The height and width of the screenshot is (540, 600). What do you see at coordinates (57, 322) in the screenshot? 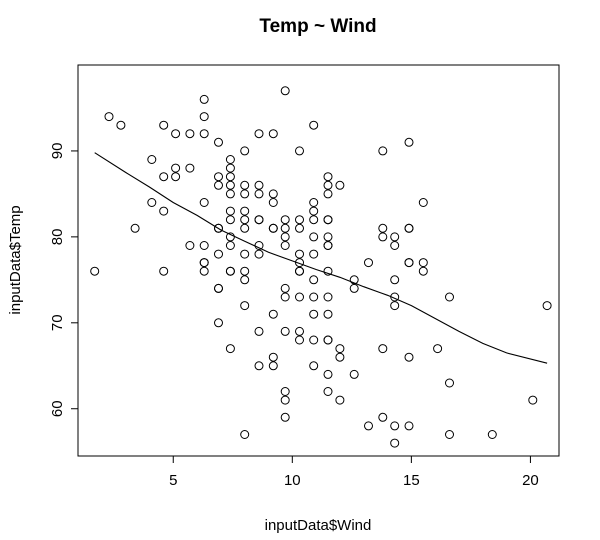
I see `y-tick-label: 70` at bounding box center [57, 322].